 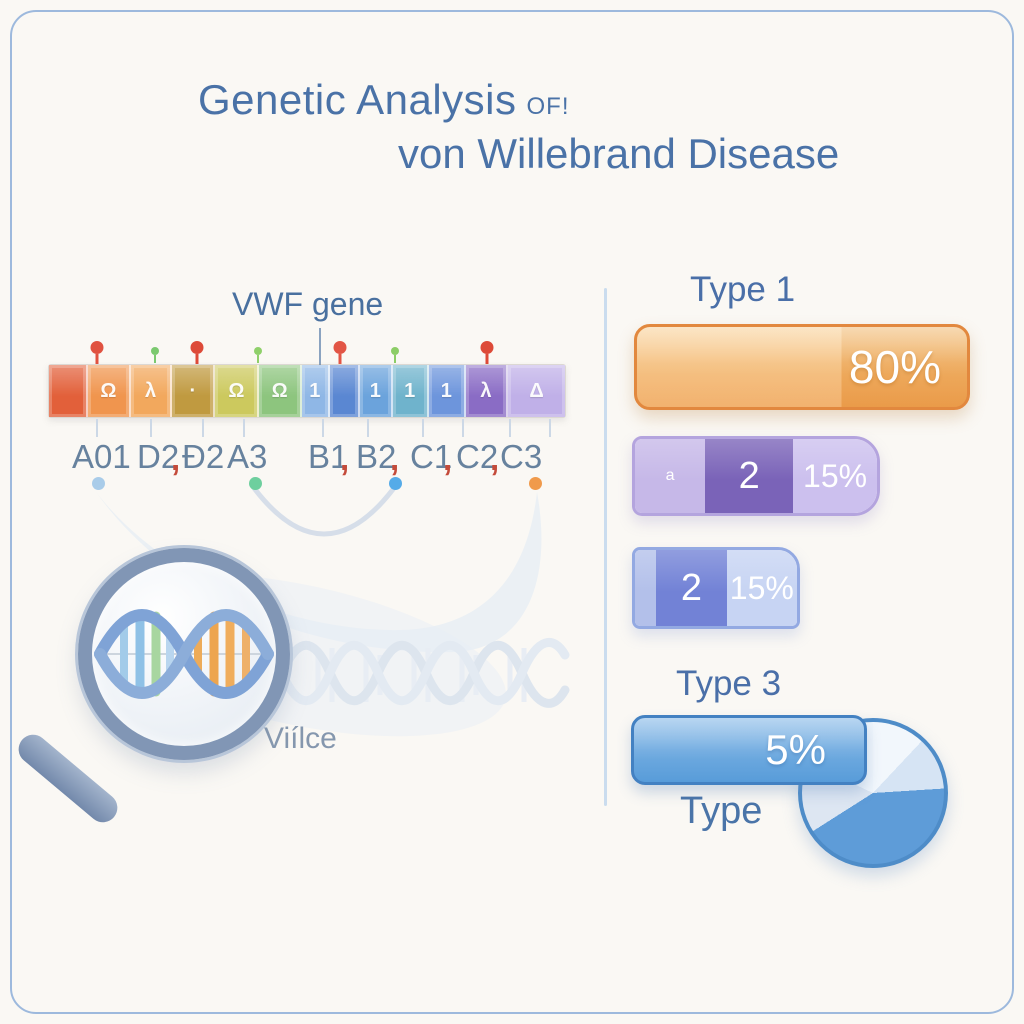 I want to click on gene-segment-glyph: ·, so click(x=193, y=390).